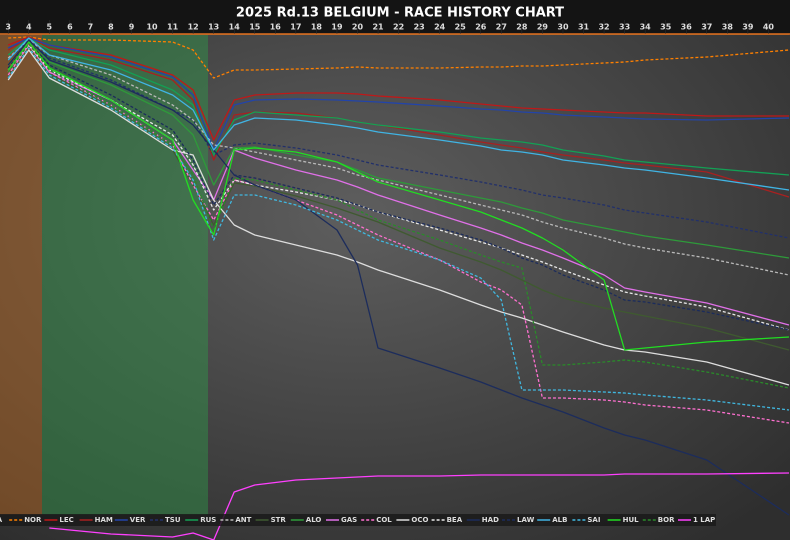 The width and height of the screenshot is (790, 540). I want to click on legend-background, so click(358, 520).